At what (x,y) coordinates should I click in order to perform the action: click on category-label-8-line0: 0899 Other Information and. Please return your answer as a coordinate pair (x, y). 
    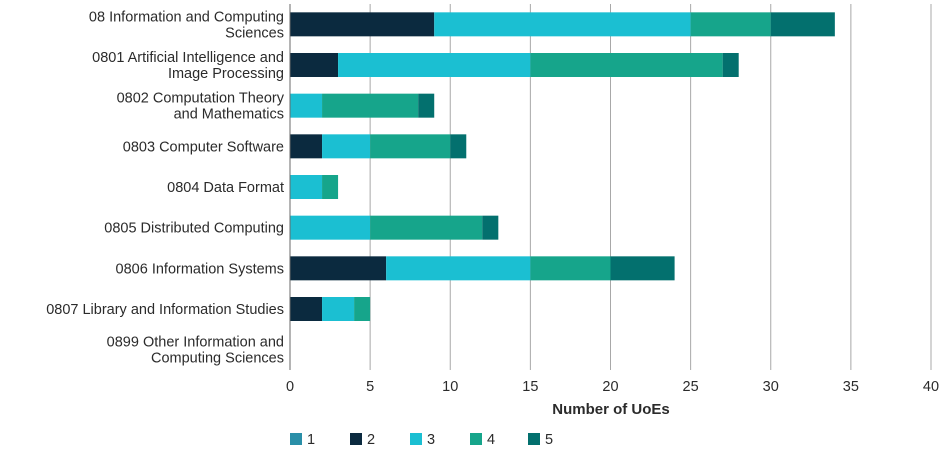
    Looking at the image, I should click on (195, 343).